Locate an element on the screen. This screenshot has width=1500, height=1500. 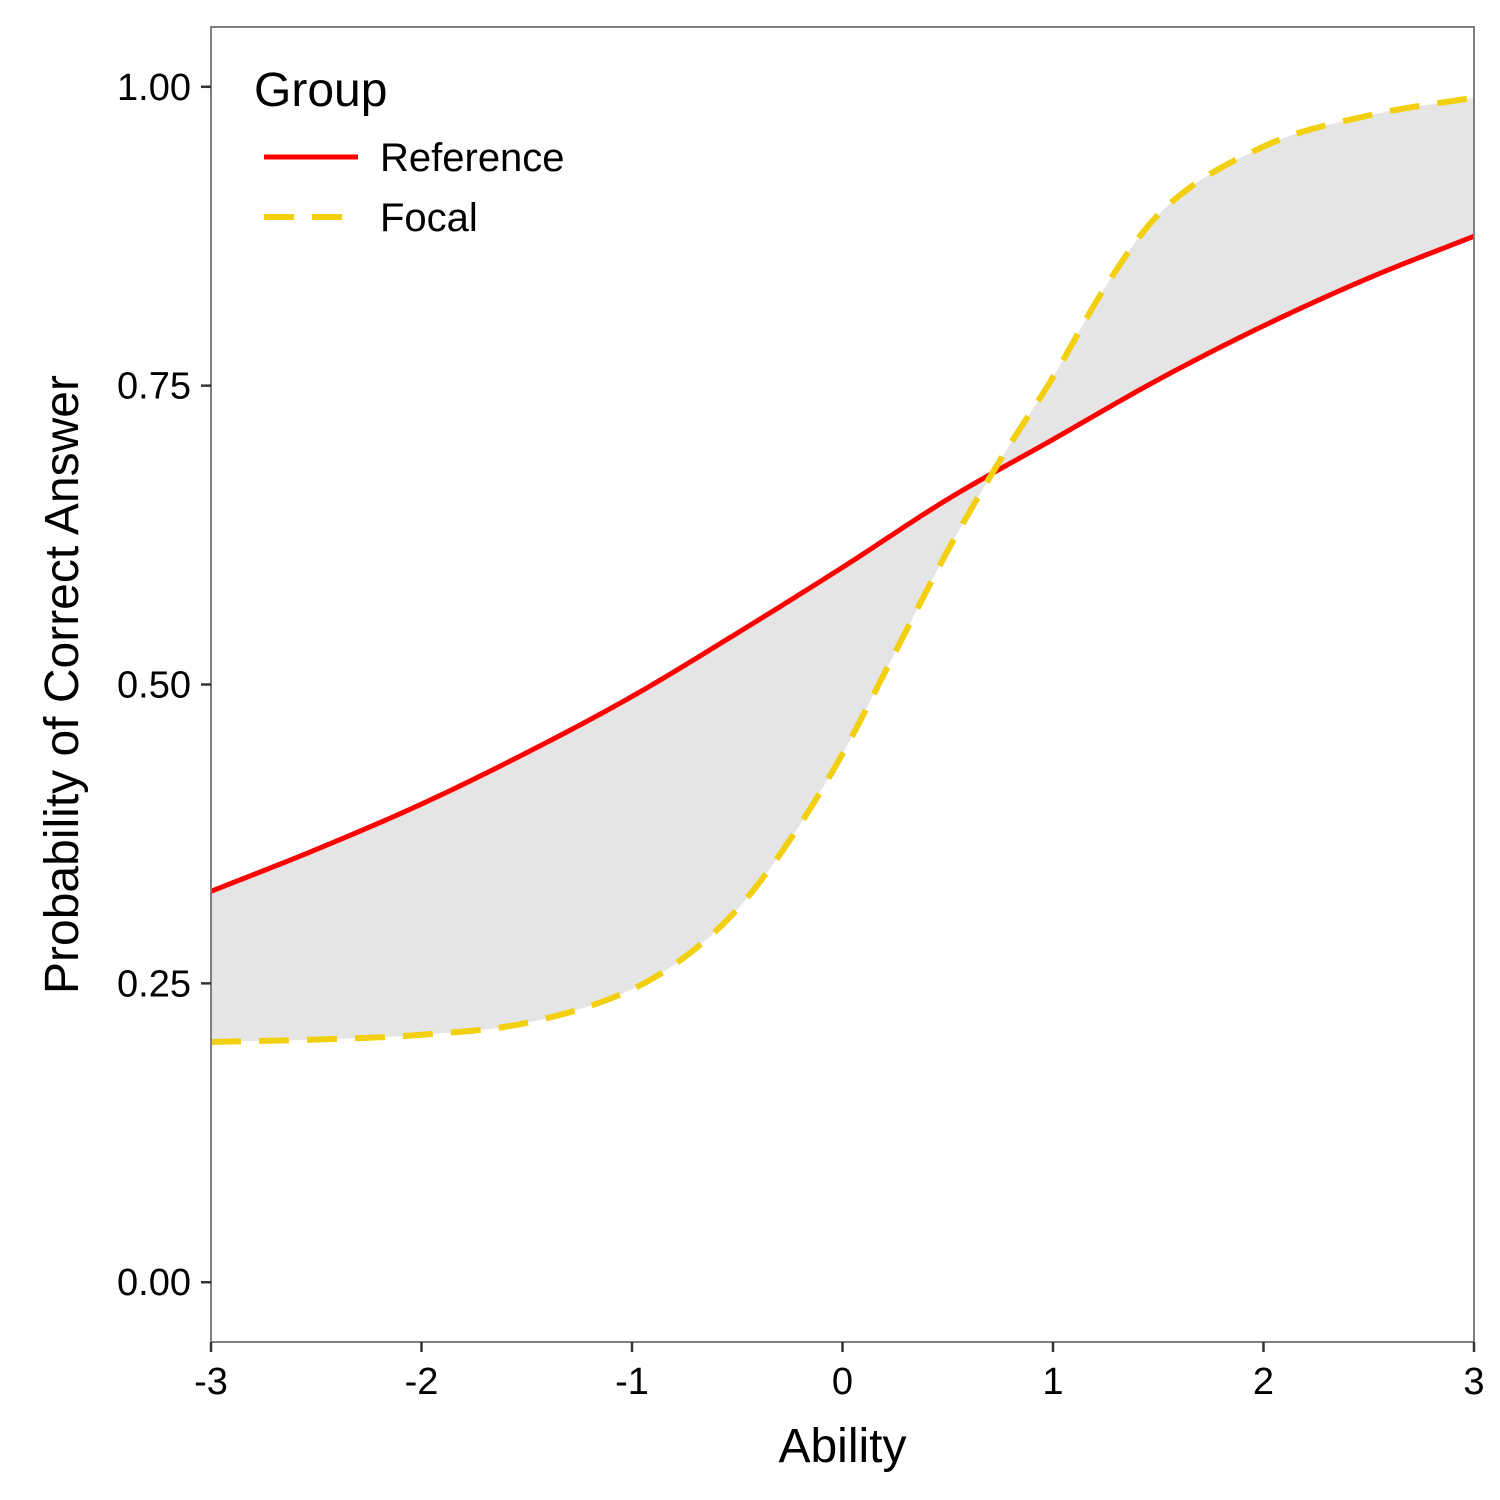
y-axis-title: Probability of Correct Answer is located at coordinates (62, 684).